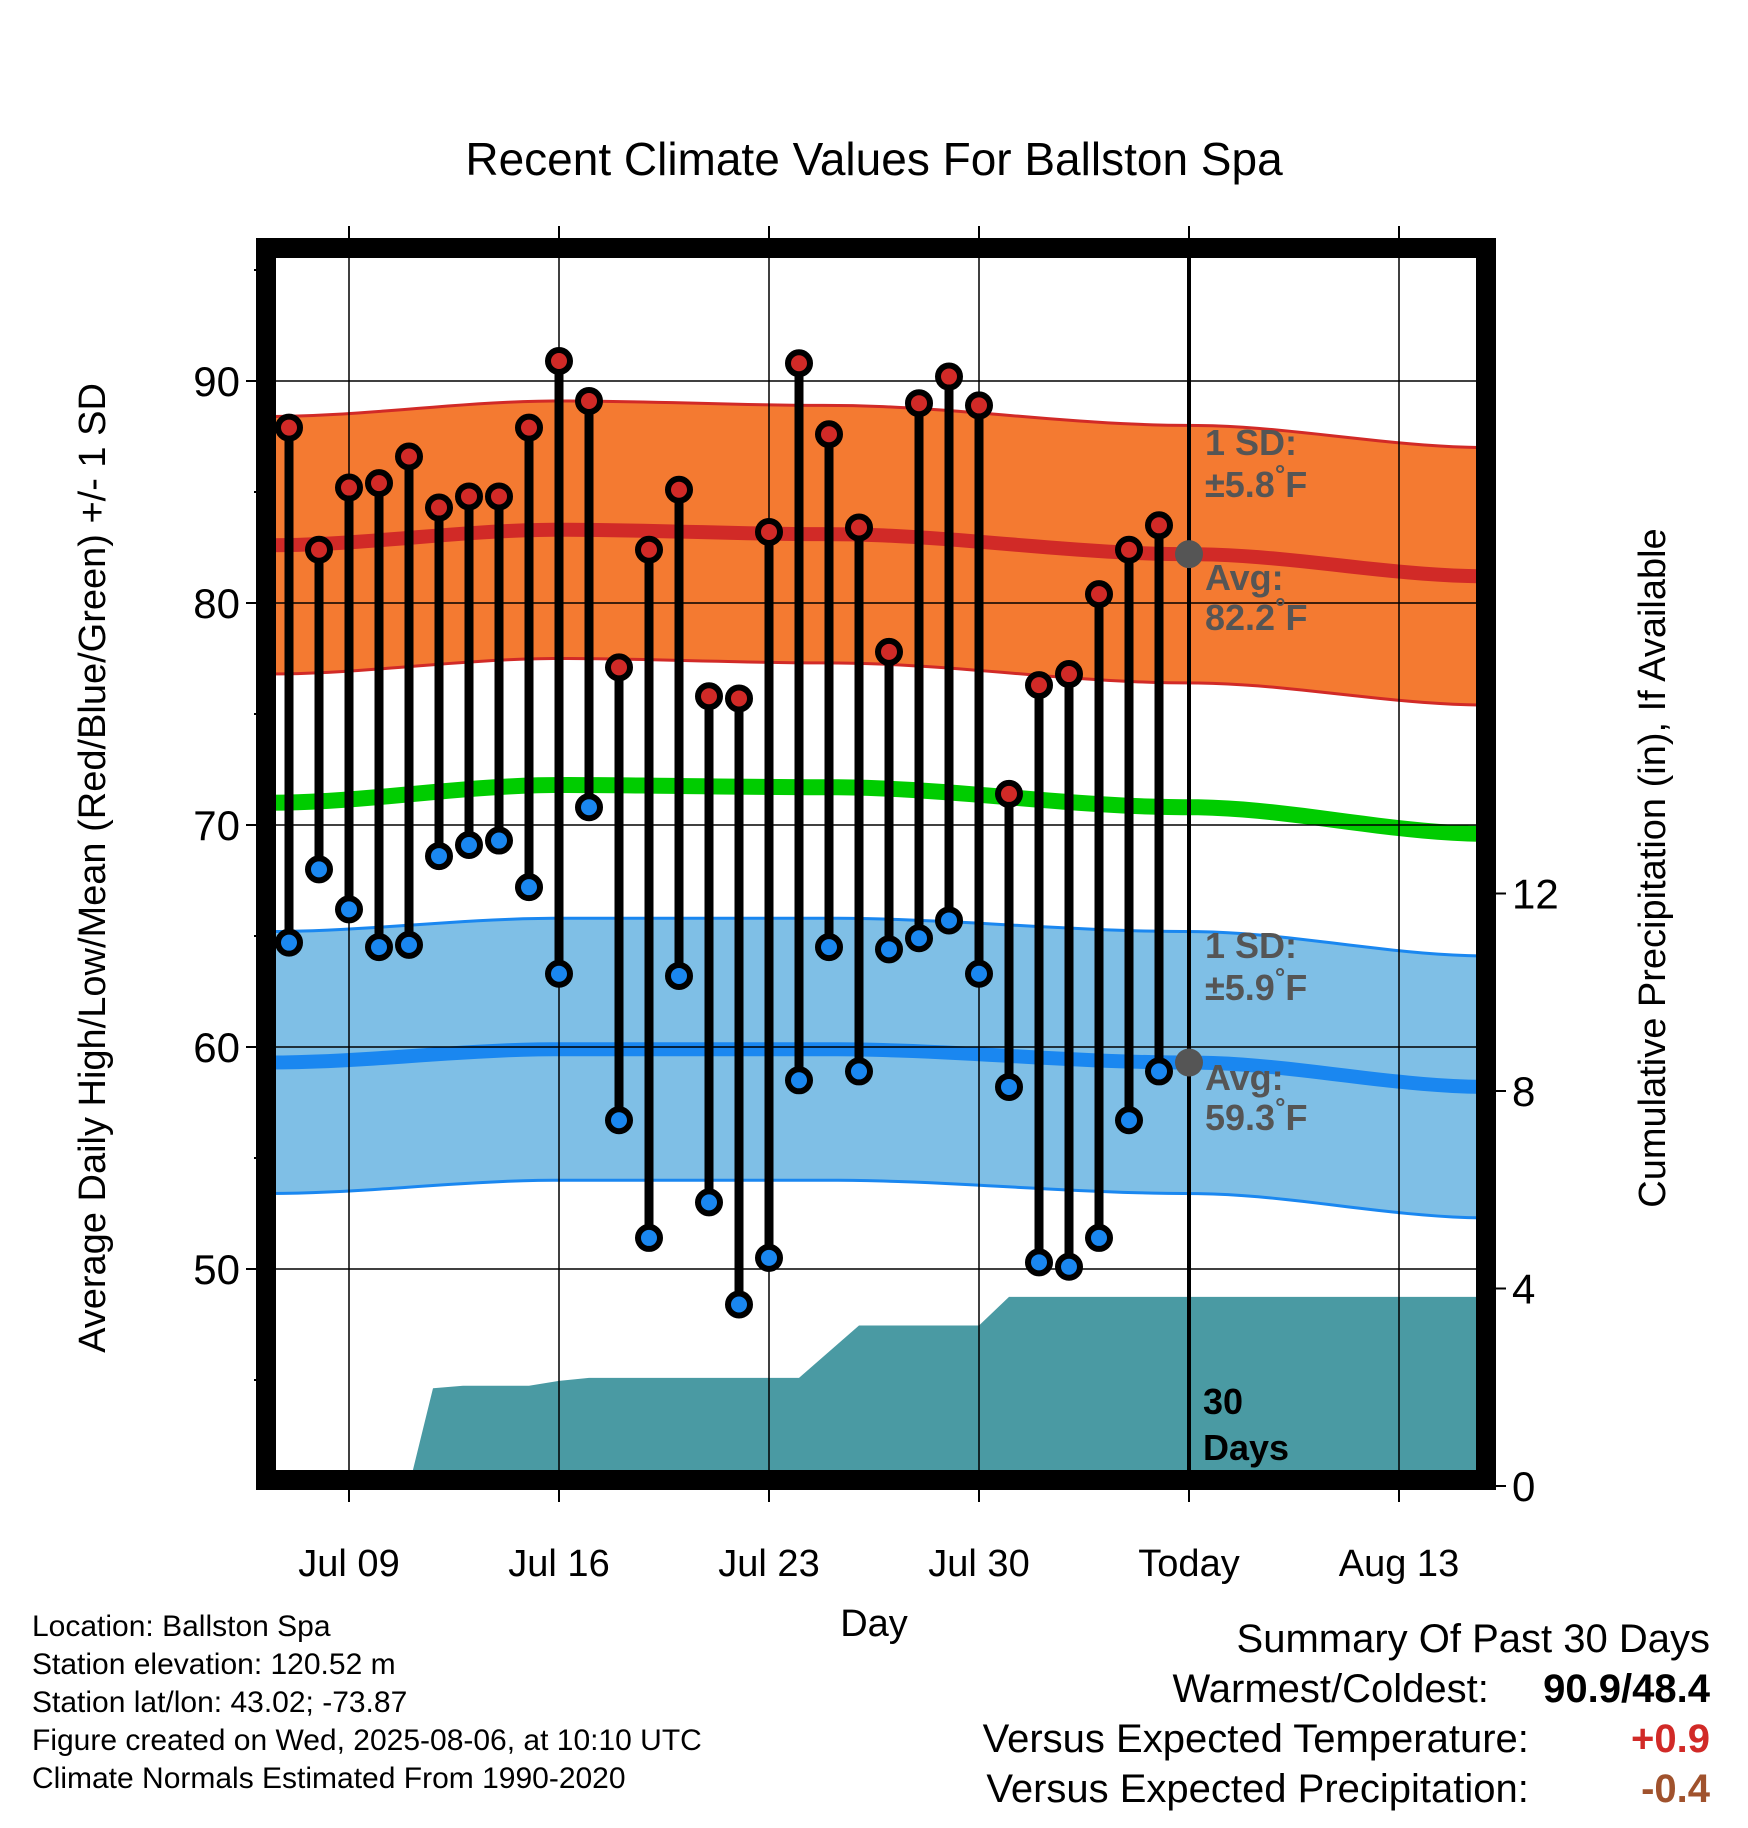 This screenshot has width=1748, height=1828. Describe the element at coordinates (216, 603) in the screenshot. I see `y-tick-label: 80` at that location.